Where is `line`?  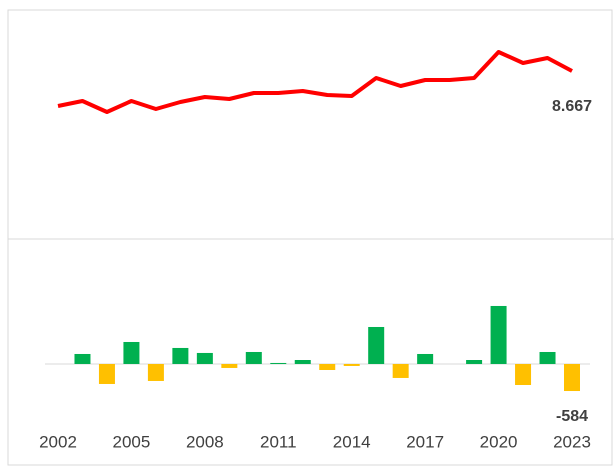 line is located at coordinates (315, 82).